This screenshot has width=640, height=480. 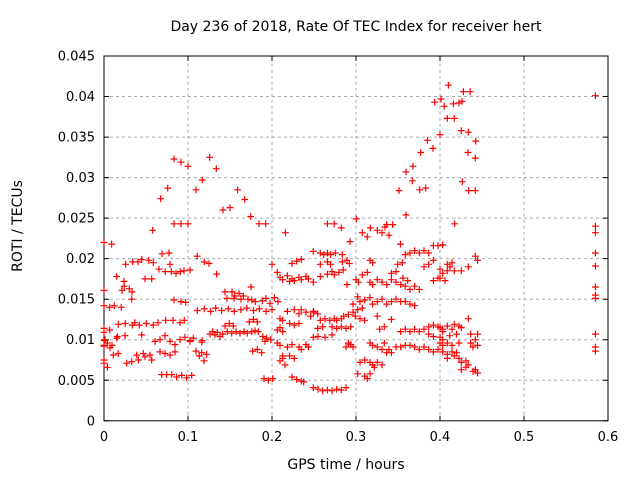 What do you see at coordinates (76, 381) in the screenshot?
I see `y-tick-label: 0.005` at bounding box center [76, 381].